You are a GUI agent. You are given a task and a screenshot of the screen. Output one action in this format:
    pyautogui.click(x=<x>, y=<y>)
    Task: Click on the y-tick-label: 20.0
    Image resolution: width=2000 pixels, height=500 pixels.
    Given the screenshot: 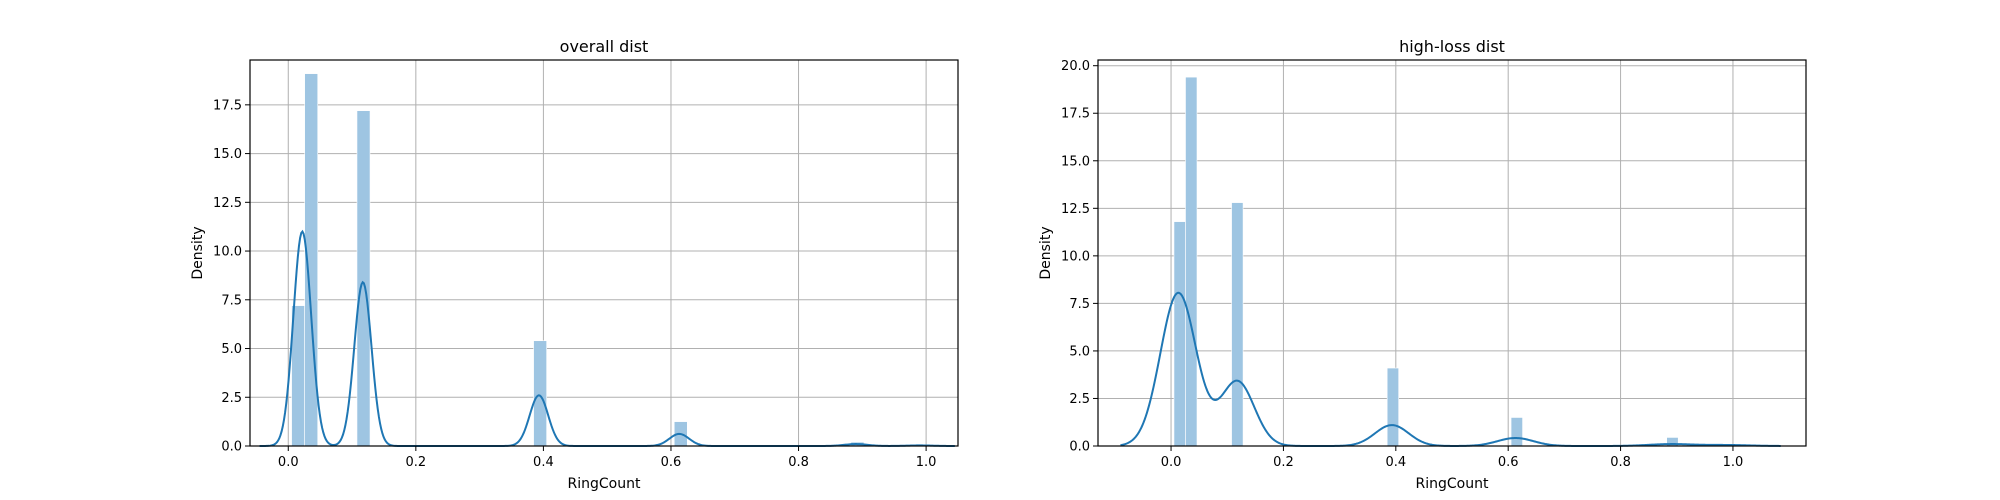 What is the action you would take?
    pyautogui.click(x=1075, y=66)
    